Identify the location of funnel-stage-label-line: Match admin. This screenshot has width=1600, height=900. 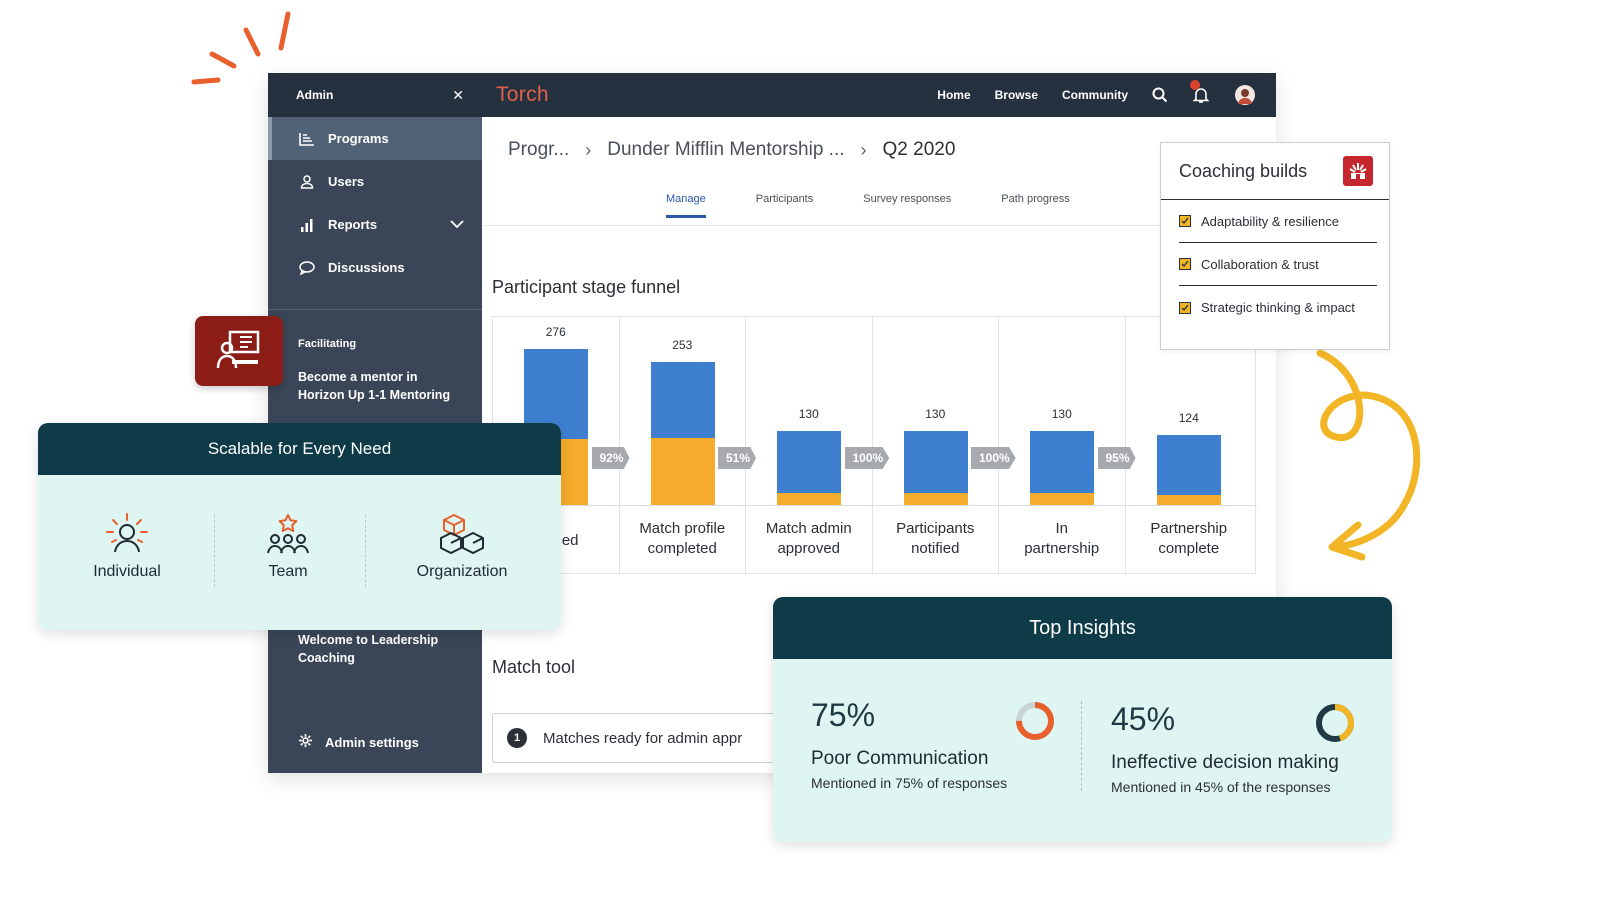
(808, 528).